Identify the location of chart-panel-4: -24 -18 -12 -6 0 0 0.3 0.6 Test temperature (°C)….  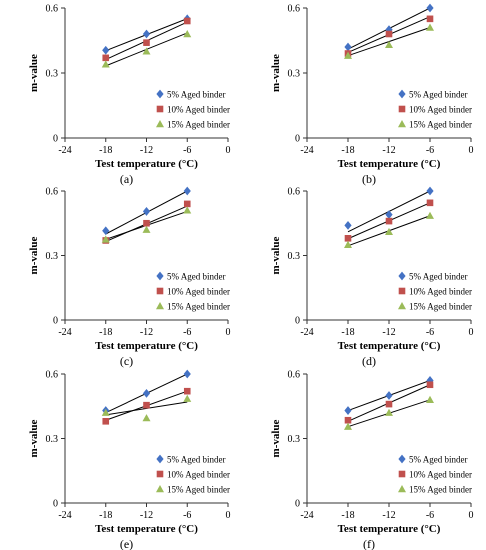
(372, 278).